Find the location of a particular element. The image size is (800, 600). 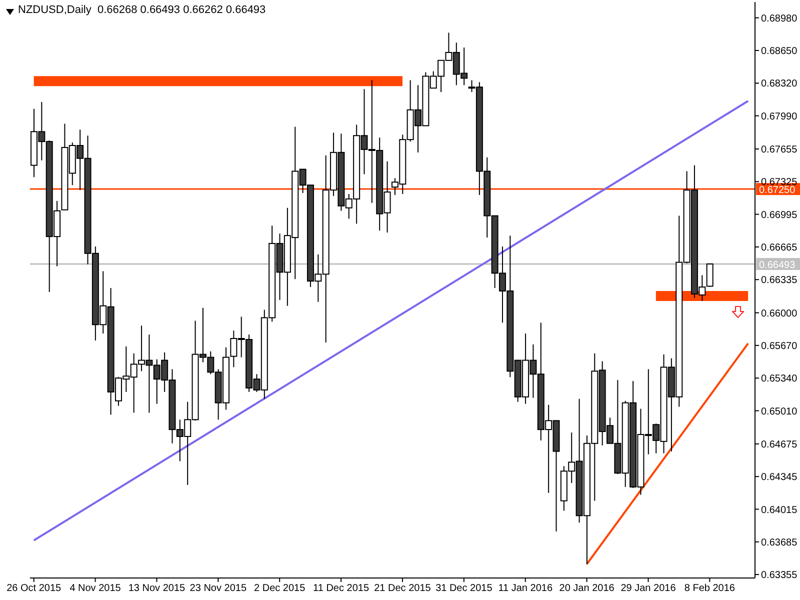

x-tick-label: 29 Jan 2016 is located at coordinates (648, 588).